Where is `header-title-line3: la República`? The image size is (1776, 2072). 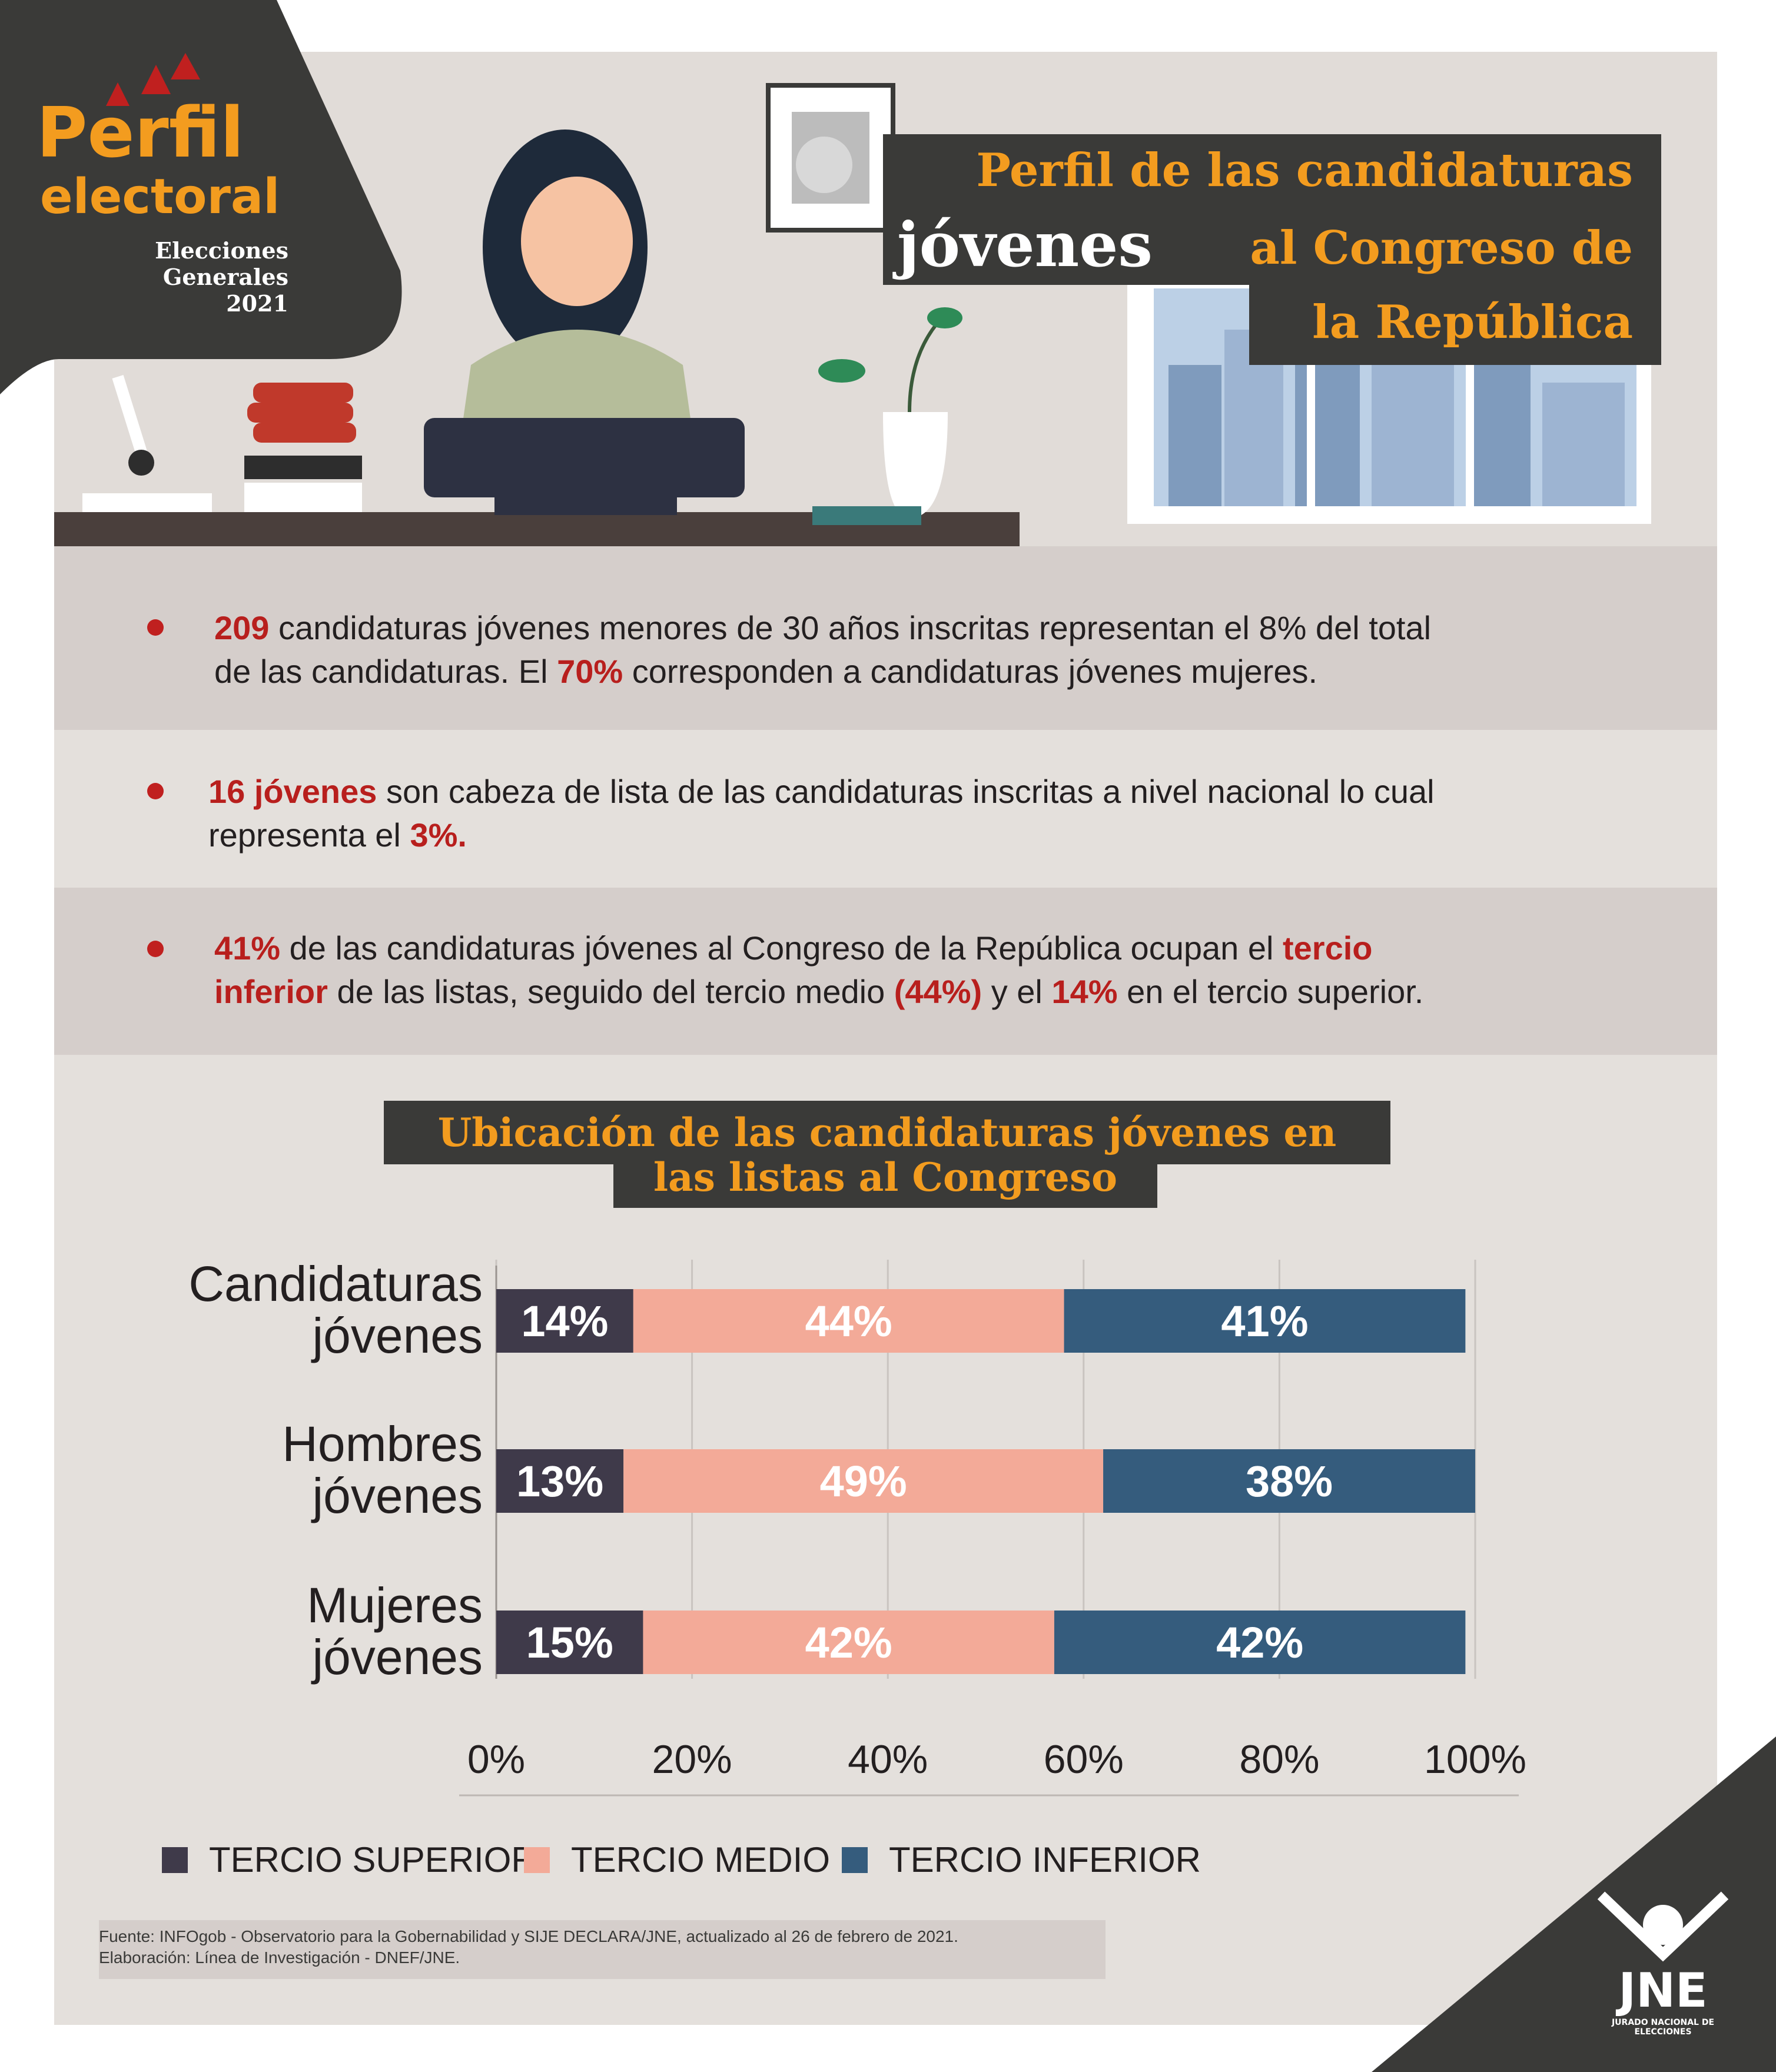
header-title-line3: la República is located at coordinates (1455, 325).